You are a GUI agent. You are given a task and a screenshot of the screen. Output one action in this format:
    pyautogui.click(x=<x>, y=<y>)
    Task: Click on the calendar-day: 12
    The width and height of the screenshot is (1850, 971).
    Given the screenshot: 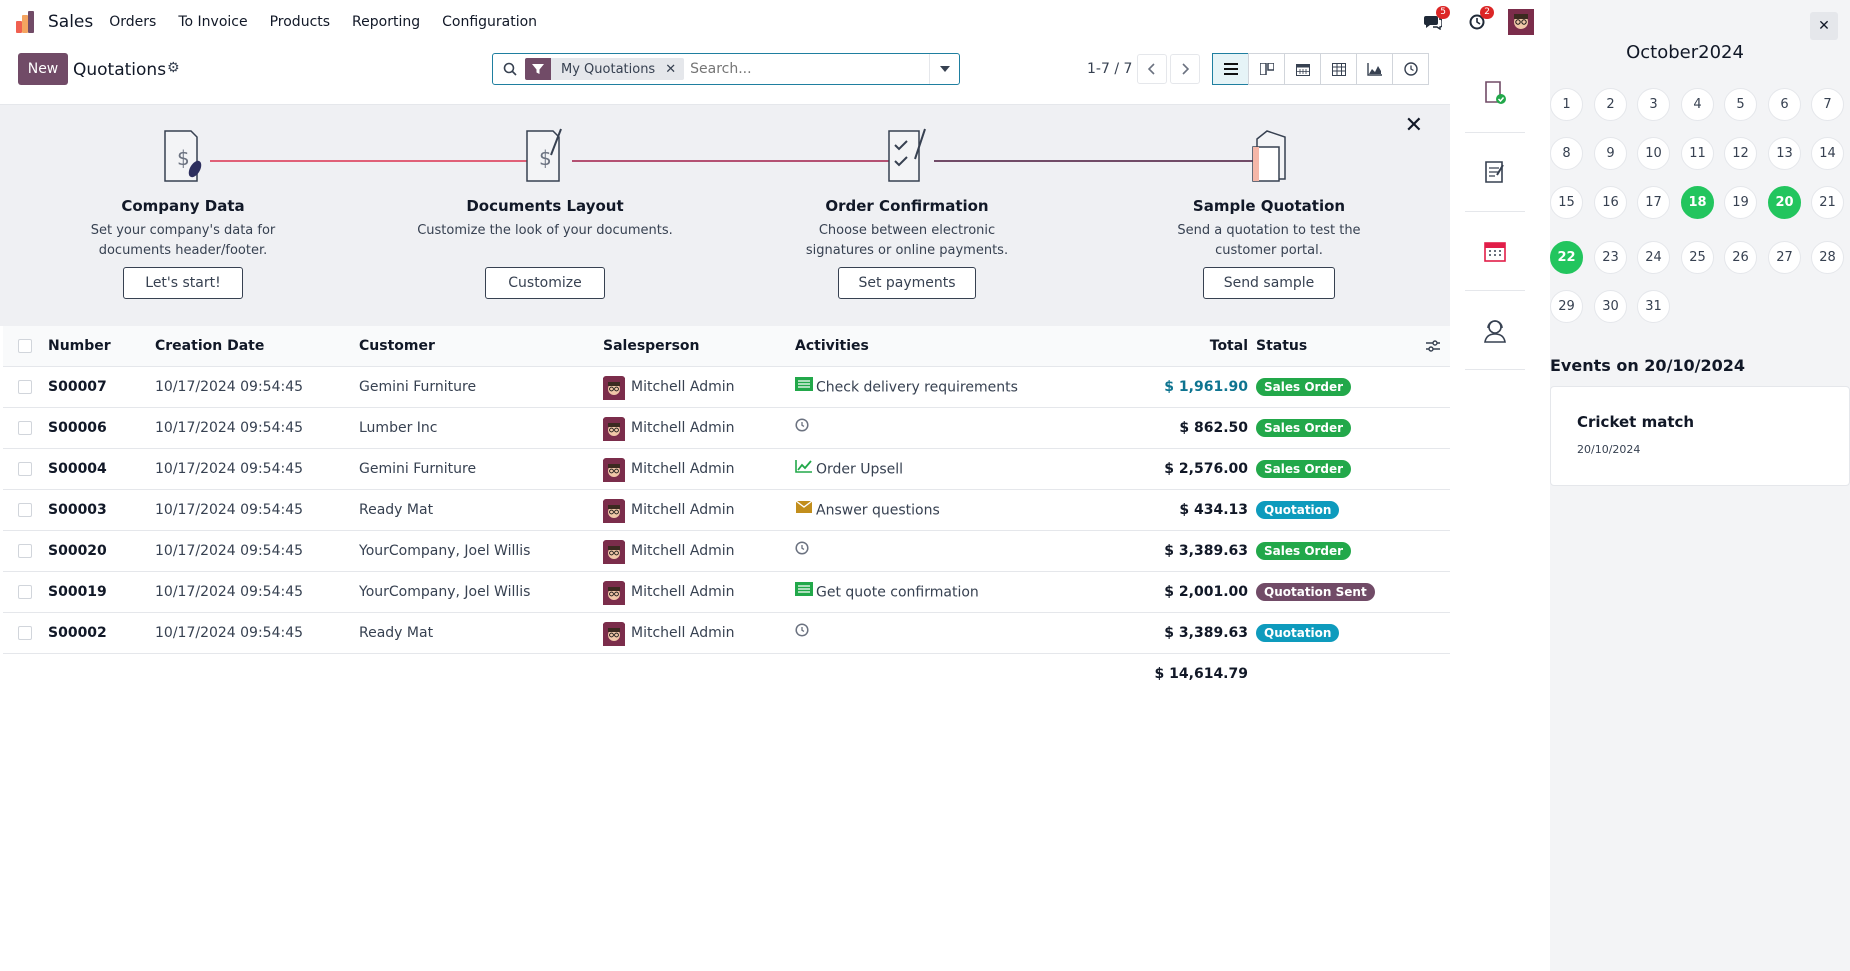 What is the action you would take?
    pyautogui.click(x=1740, y=153)
    